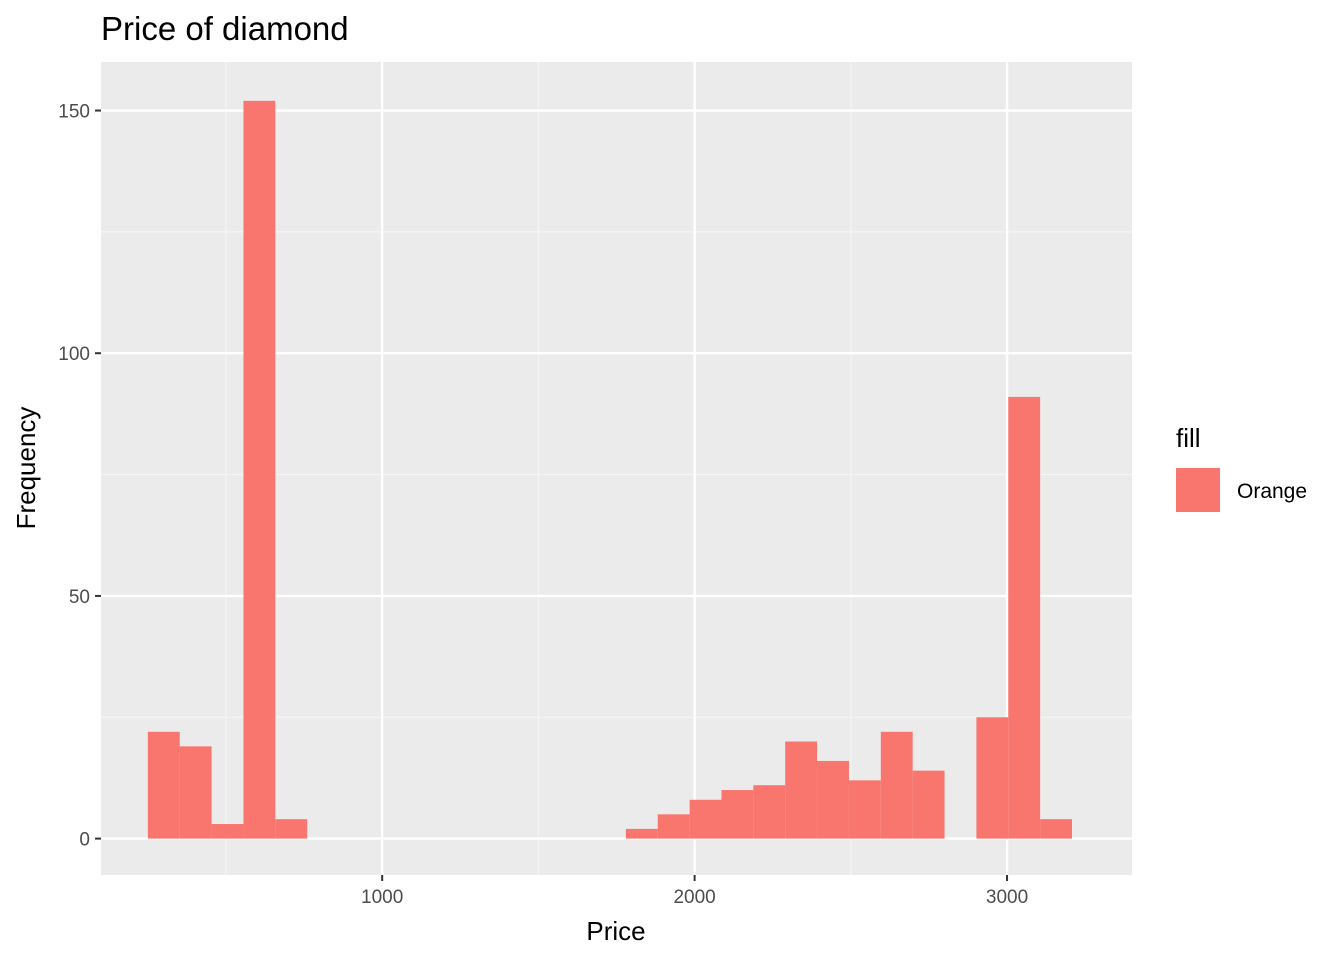 The height and width of the screenshot is (960, 1344). What do you see at coordinates (1198, 490) in the screenshot?
I see `legend-key-orange` at bounding box center [1198, 490].